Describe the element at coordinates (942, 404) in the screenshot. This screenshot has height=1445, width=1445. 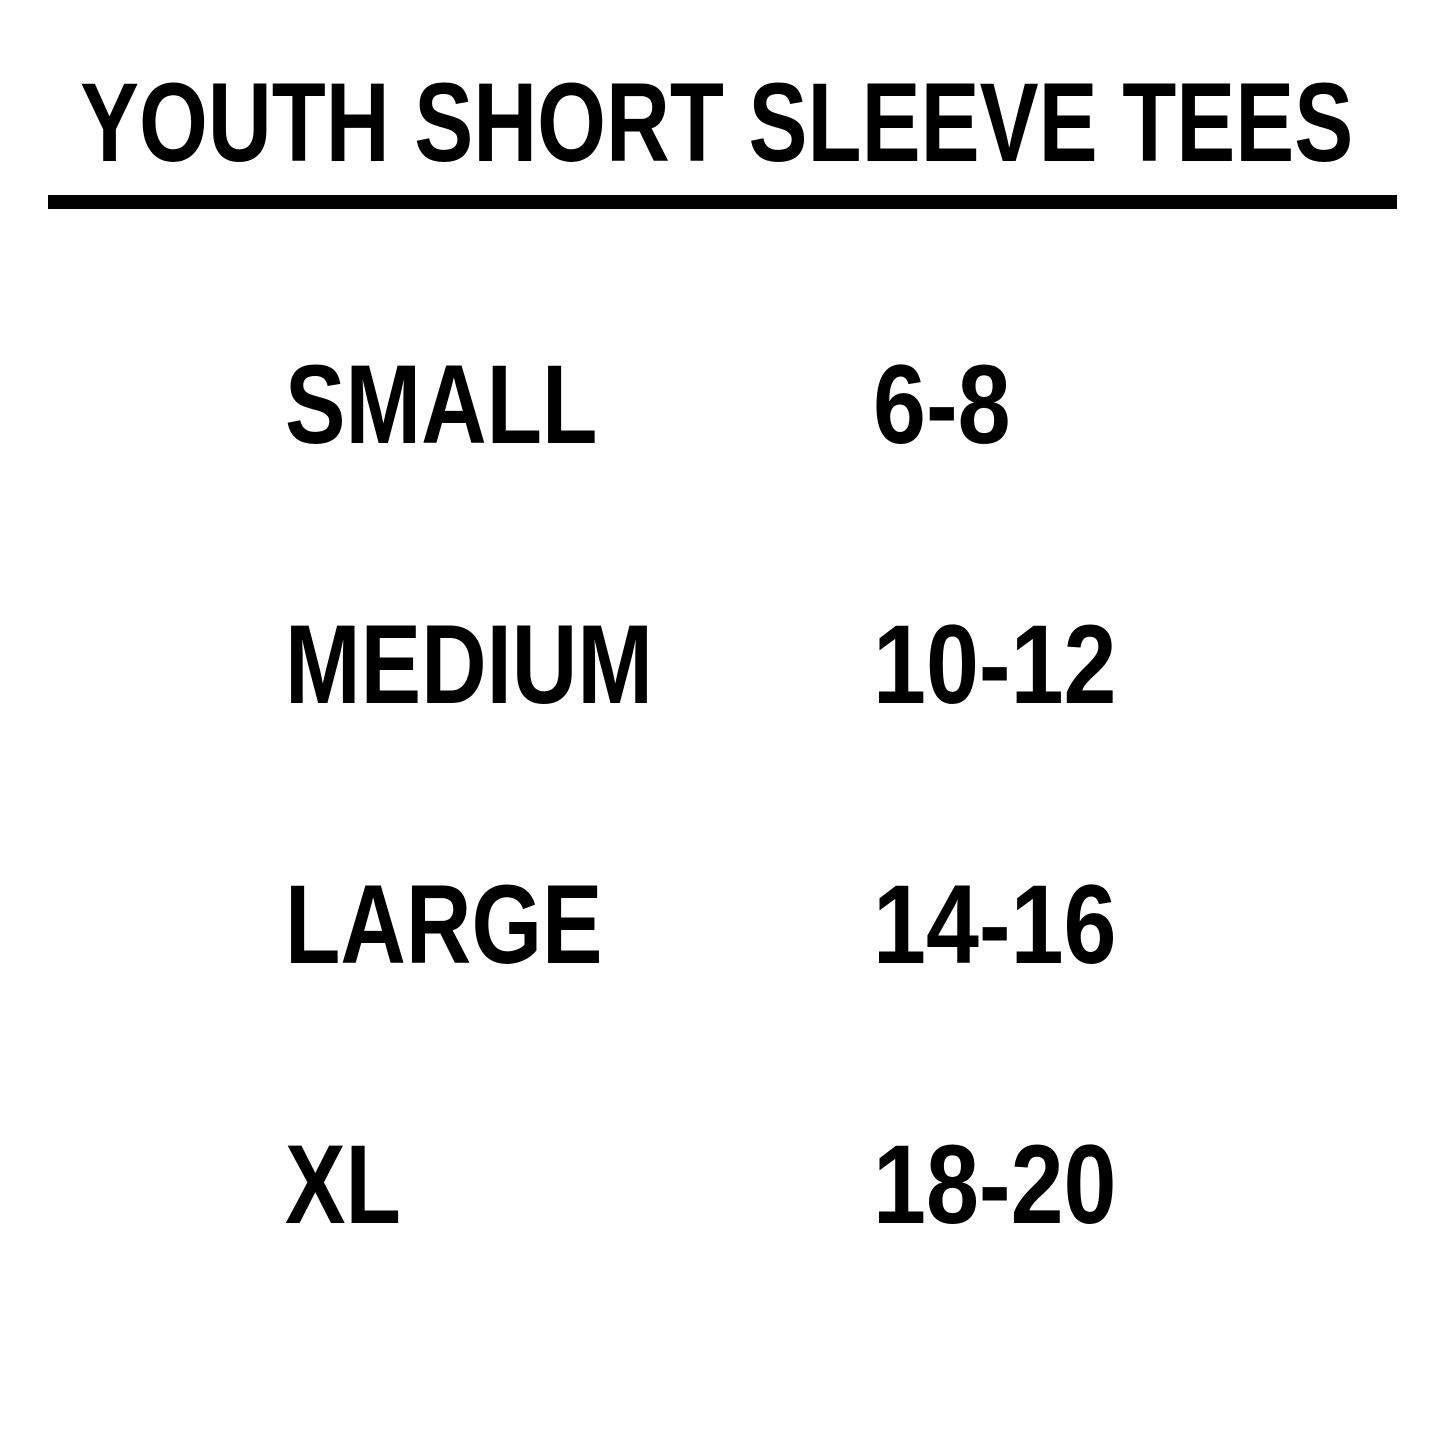
I see `size-range-small: 6-8` at that location.